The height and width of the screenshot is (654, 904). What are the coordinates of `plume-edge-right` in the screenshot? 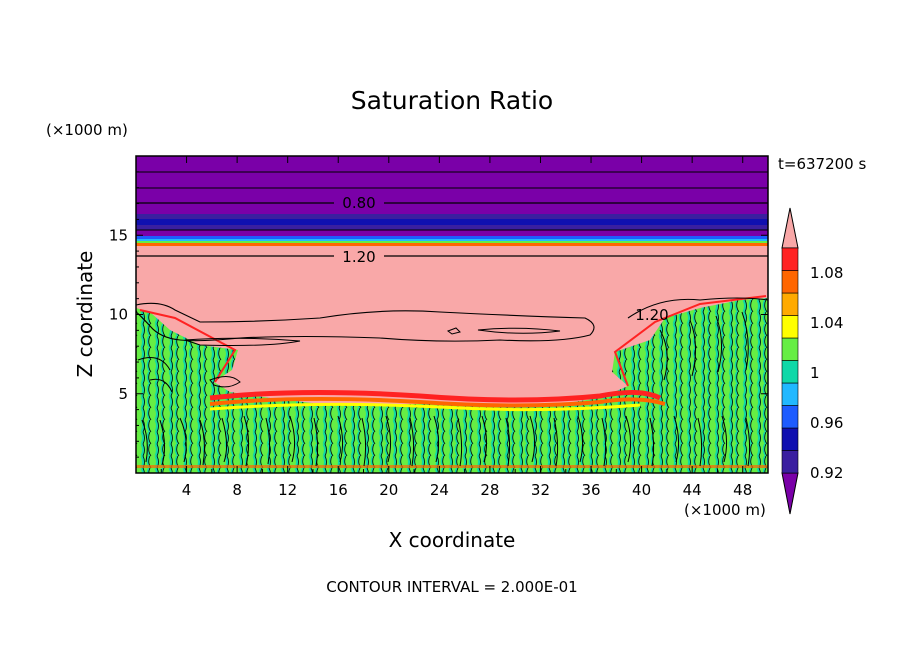 It's located at (690, 341).